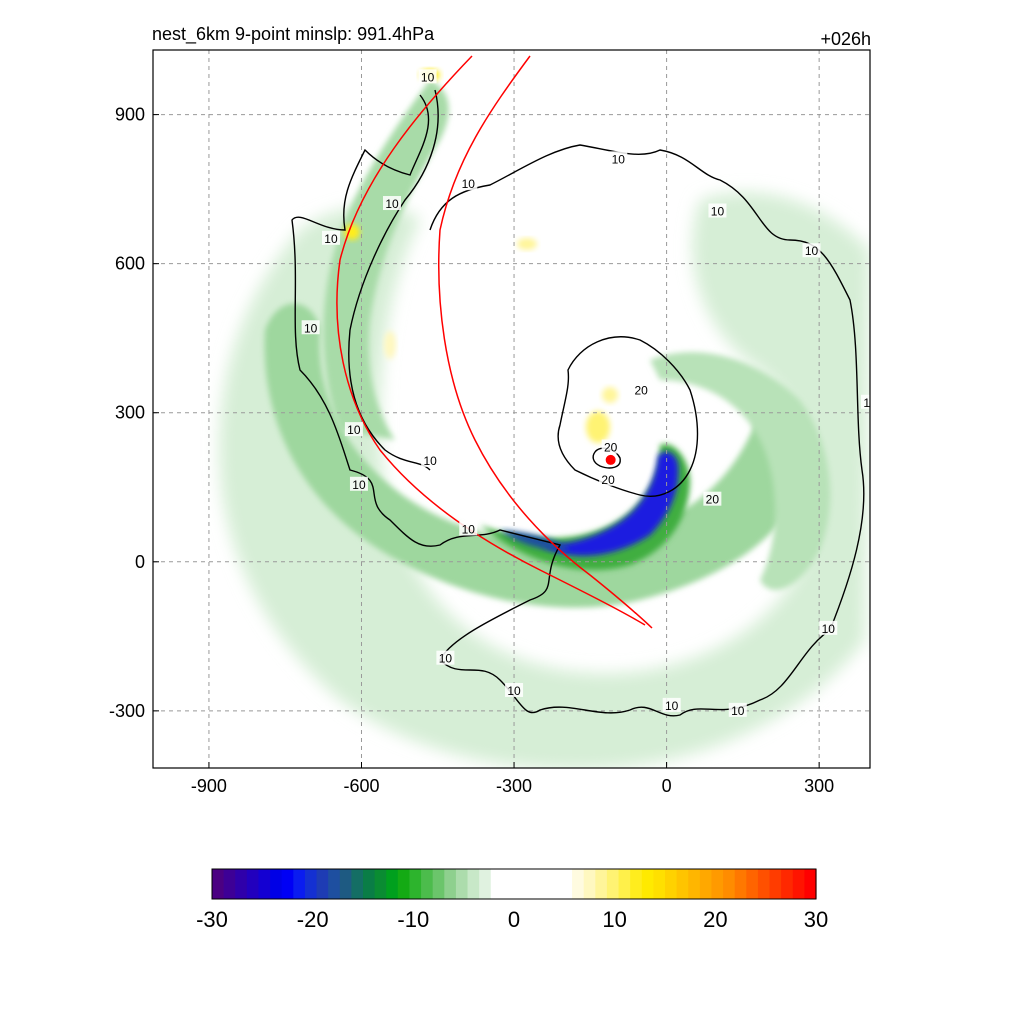  I want to click on forecast-hour-label: +026h, so click(845, 39).